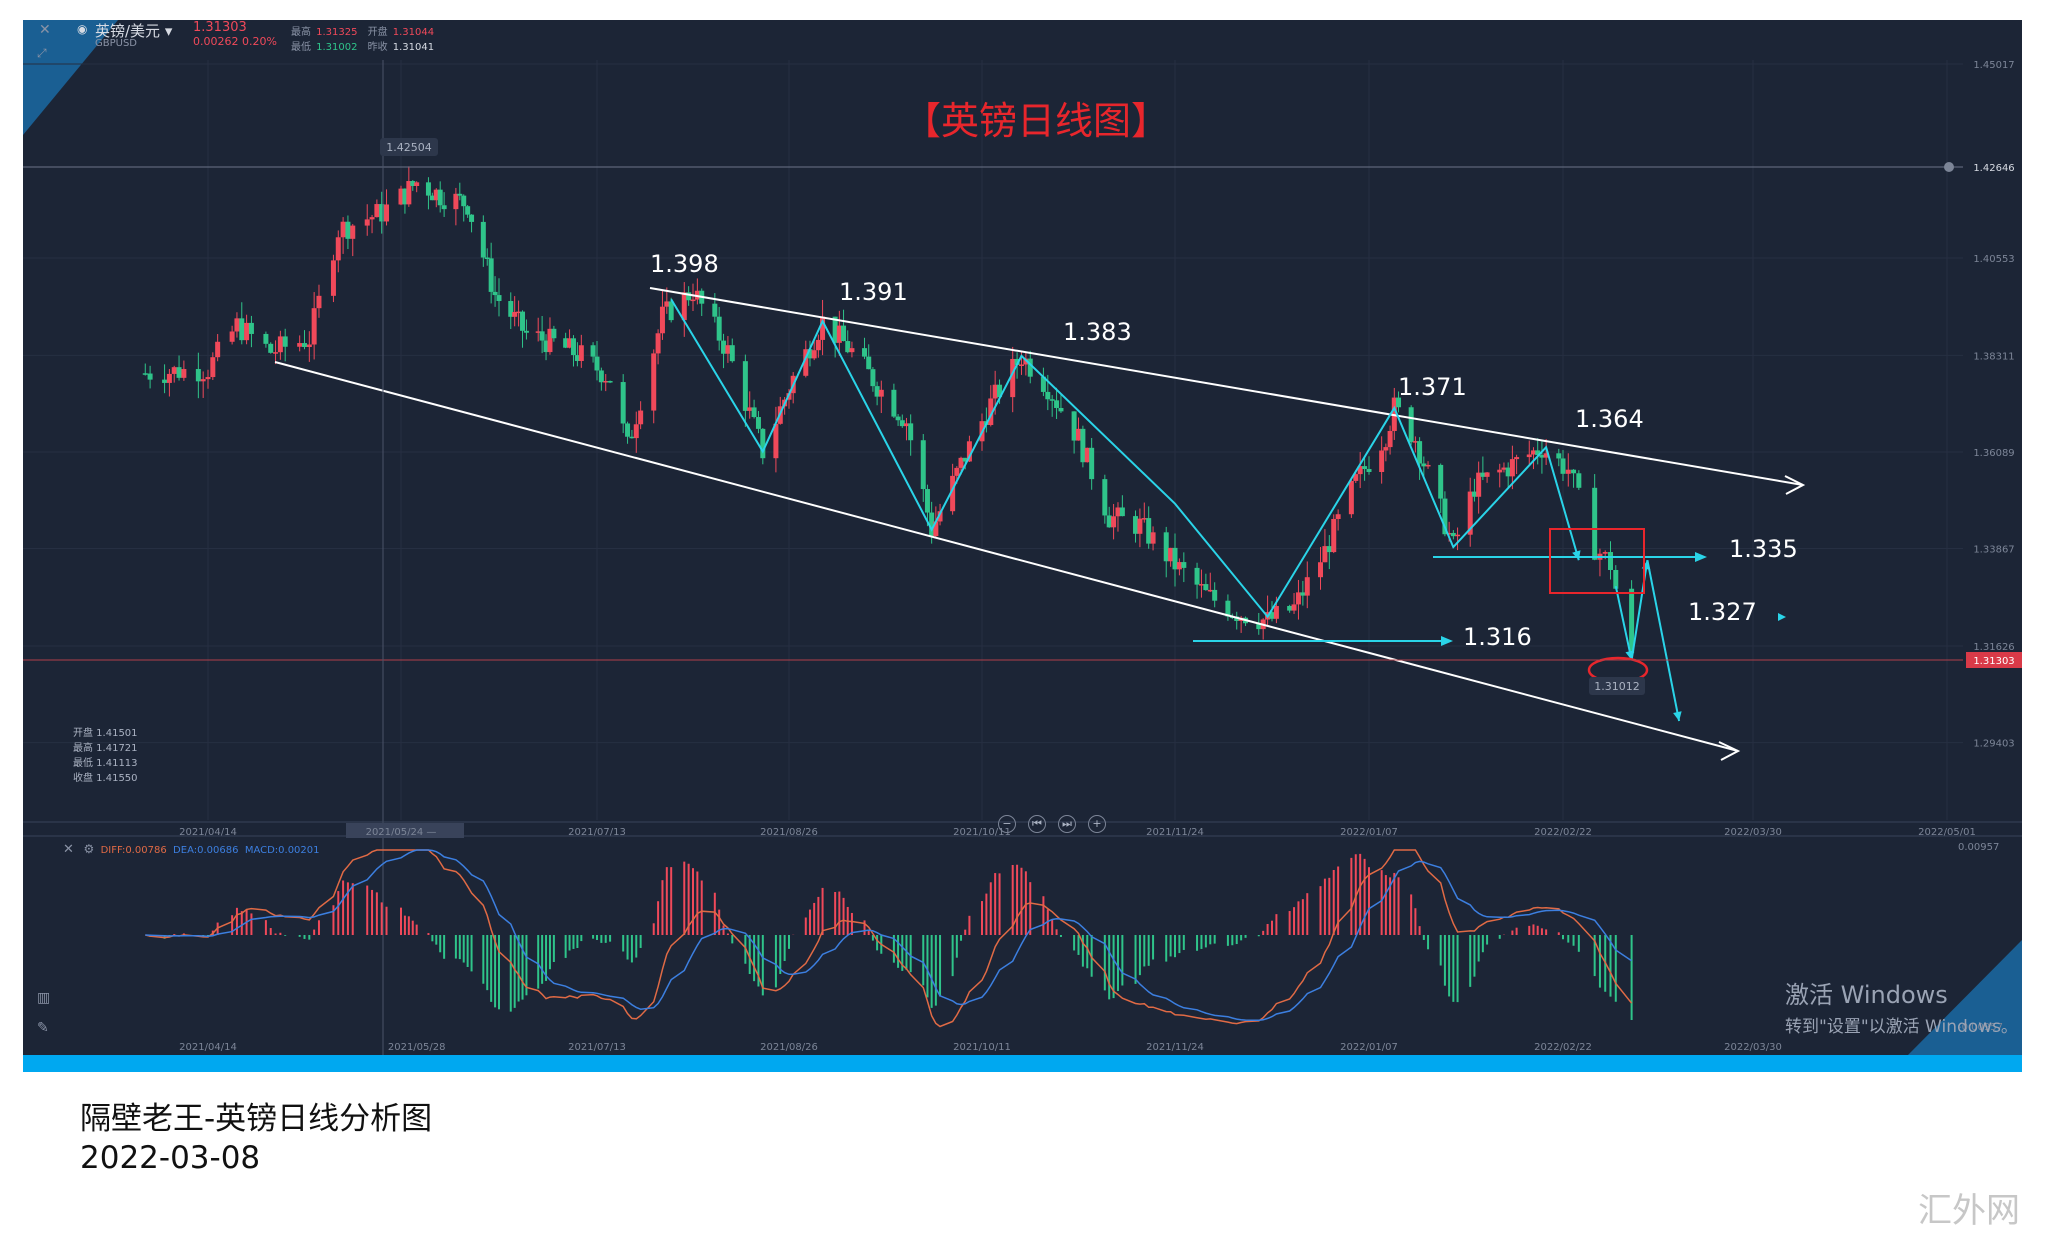  What do you see at coordinates (891, 937) in the screenshot?
I see `macd-histogram` at bounding box center [891, 937].